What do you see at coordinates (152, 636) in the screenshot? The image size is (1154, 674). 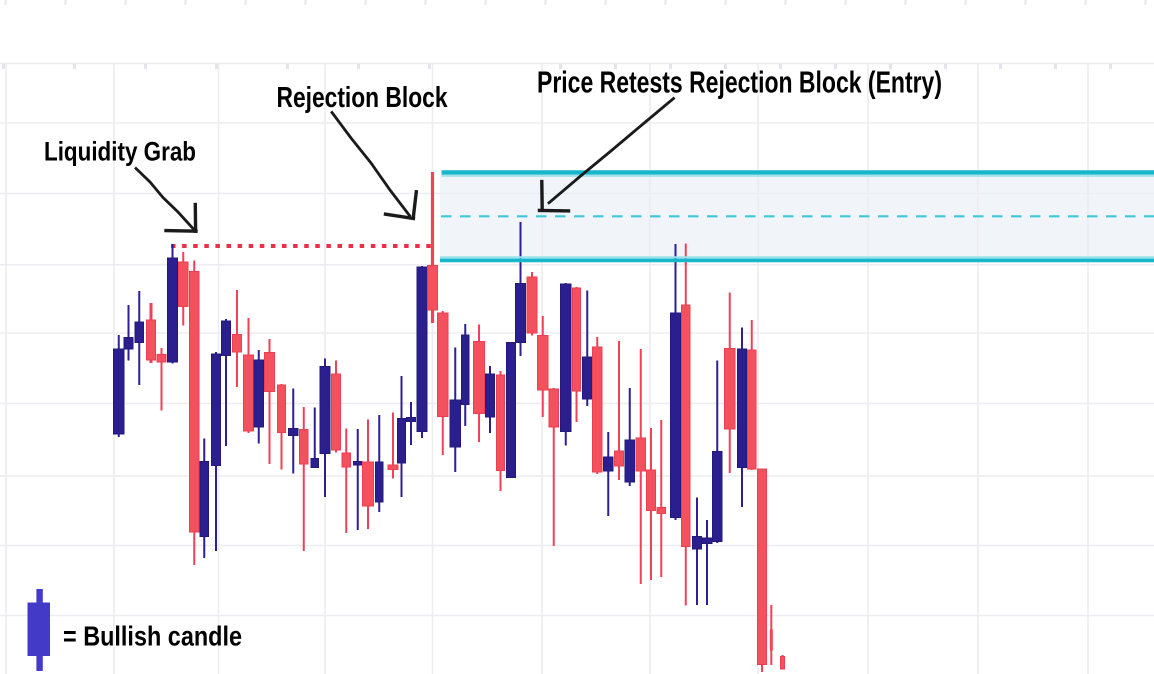 I see `svg-text: = Bullish candle` at bounding box center [152, 636].